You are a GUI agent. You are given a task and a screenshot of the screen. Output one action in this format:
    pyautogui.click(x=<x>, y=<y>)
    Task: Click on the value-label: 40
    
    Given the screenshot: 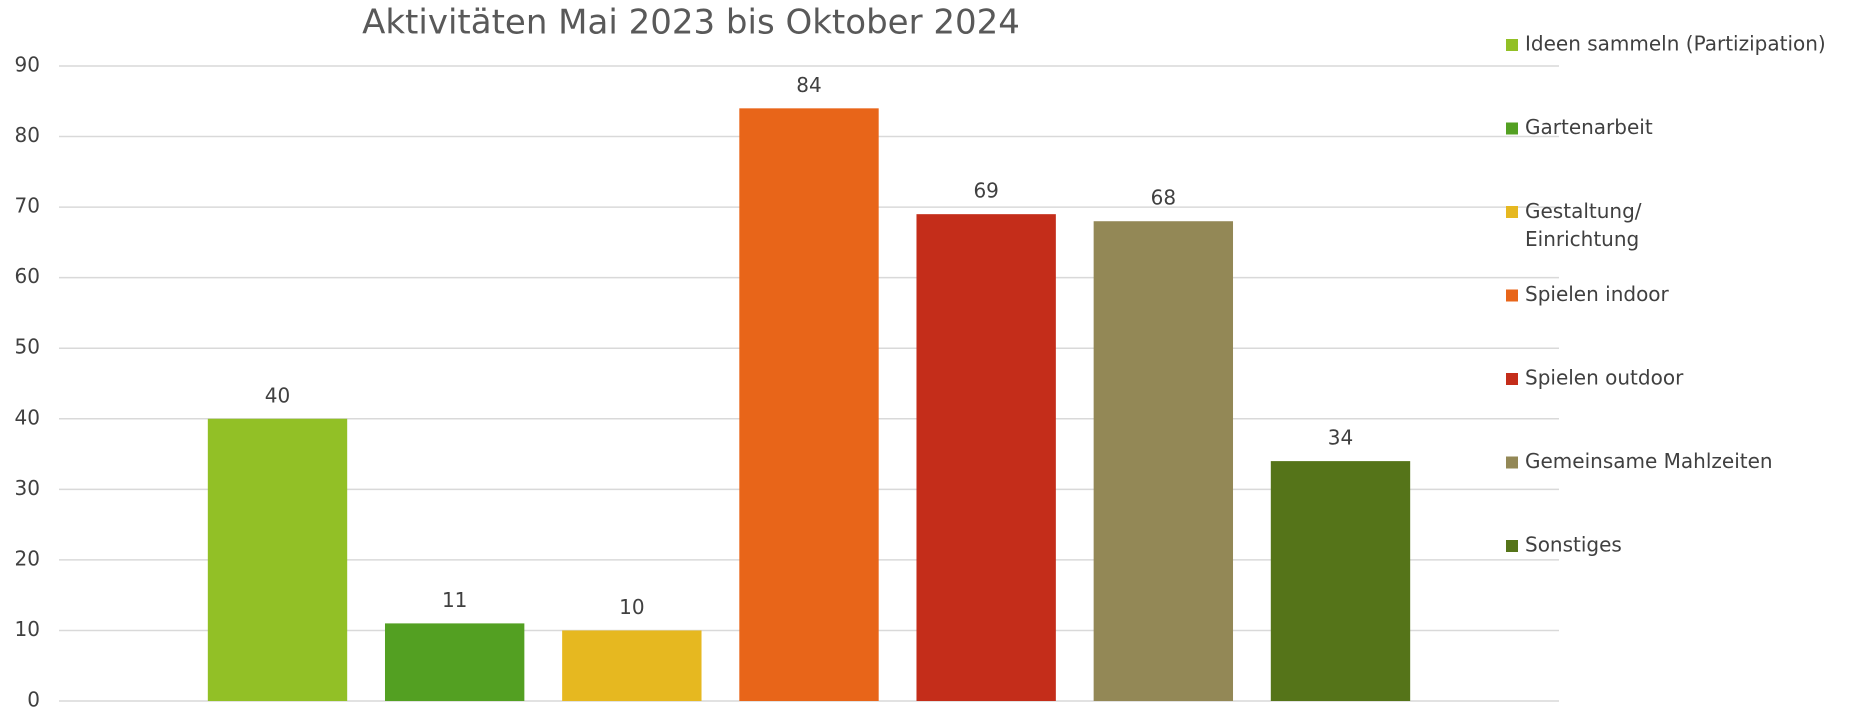 What is the action you would take?
    pyautogui.click(x=277, y=395)
    